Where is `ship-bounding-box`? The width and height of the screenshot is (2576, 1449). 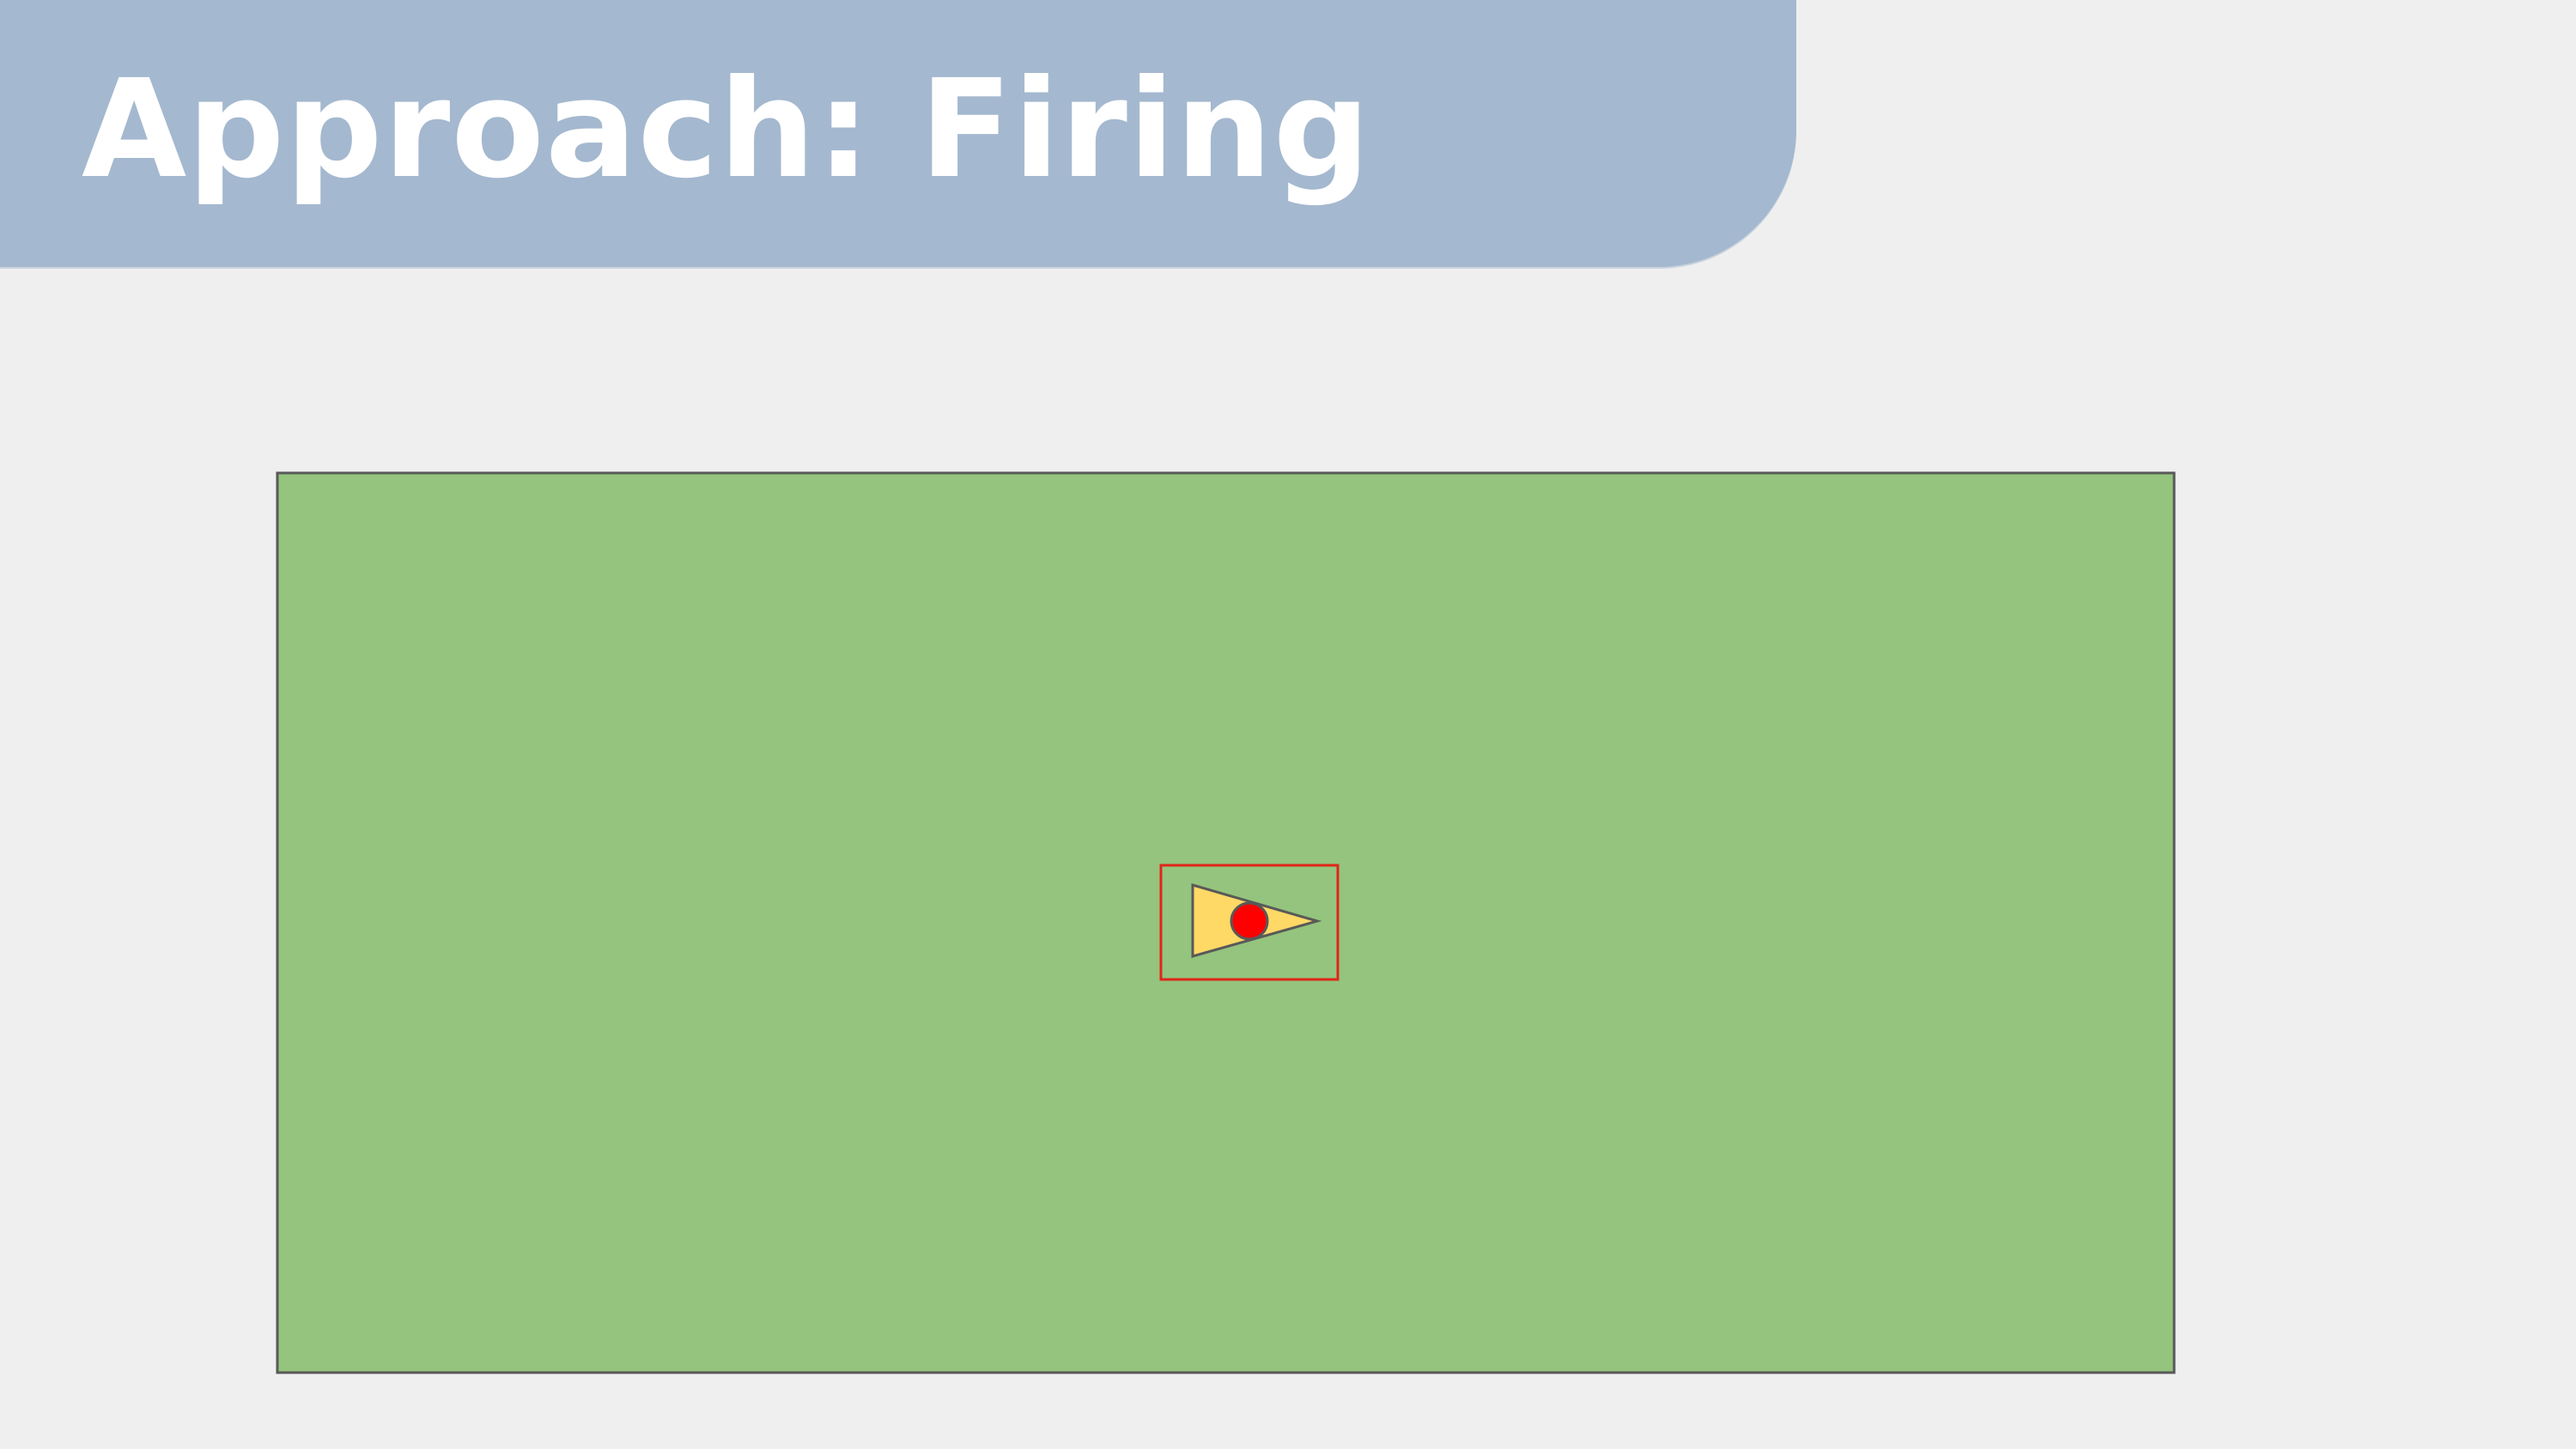 ship-bounding-box is located at coordinates (1250, 922).